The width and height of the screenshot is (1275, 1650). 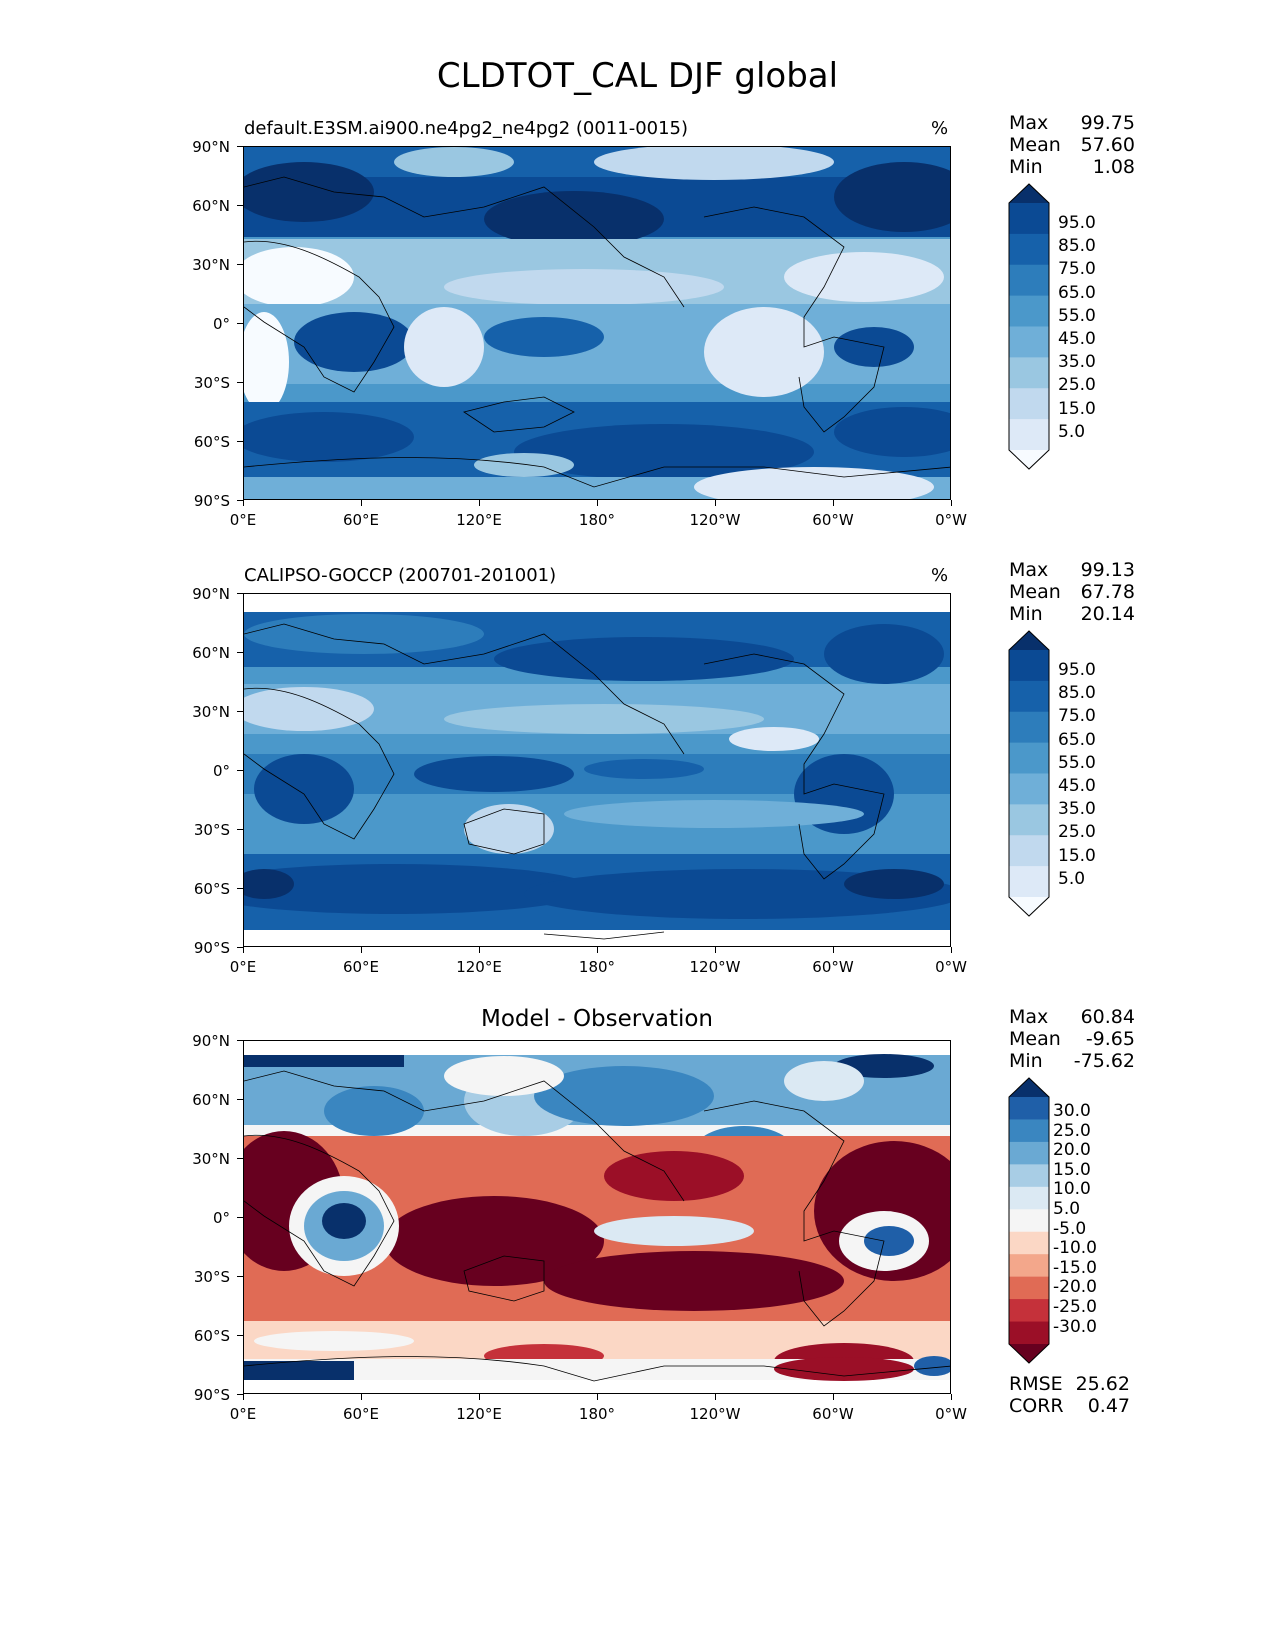 What do you see at coordinates (1072, 1111) in the screenshot?
I see `colorbar-tick-label: 30.0` at bounding box center [1072, 1111].